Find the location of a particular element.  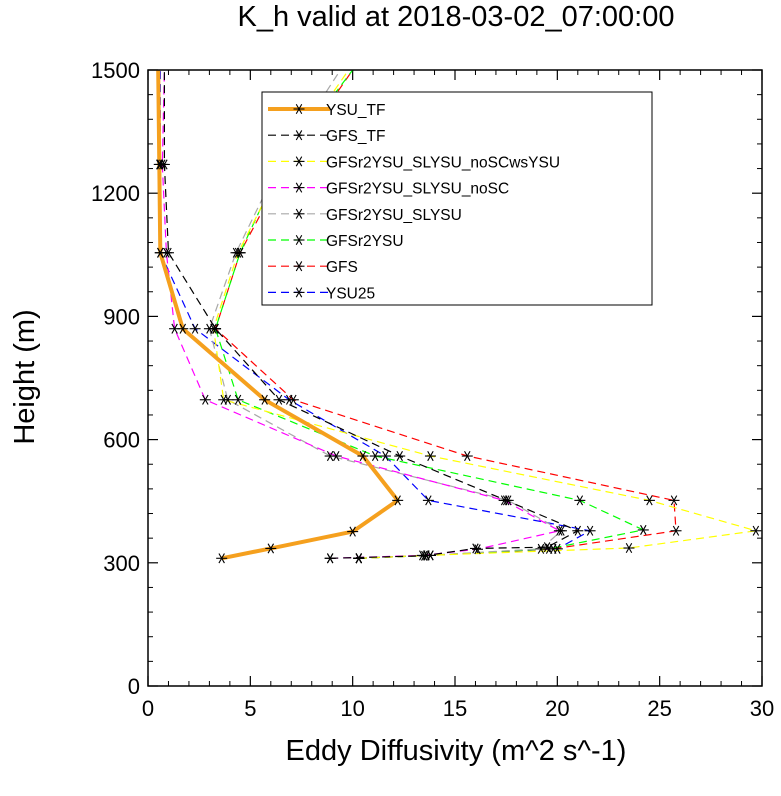

legend-marker-gfsr2ysu-slysu-nosc is located at coordinates (299, 187).